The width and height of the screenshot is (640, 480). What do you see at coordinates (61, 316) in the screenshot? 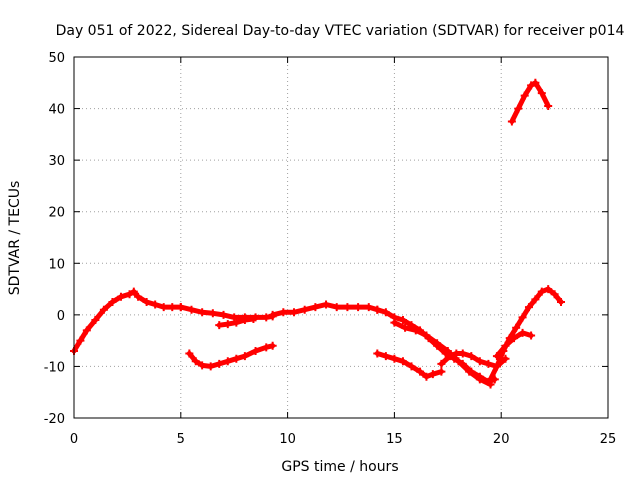
I see `y-tick-label: 0` at bounding box center [61, 316].